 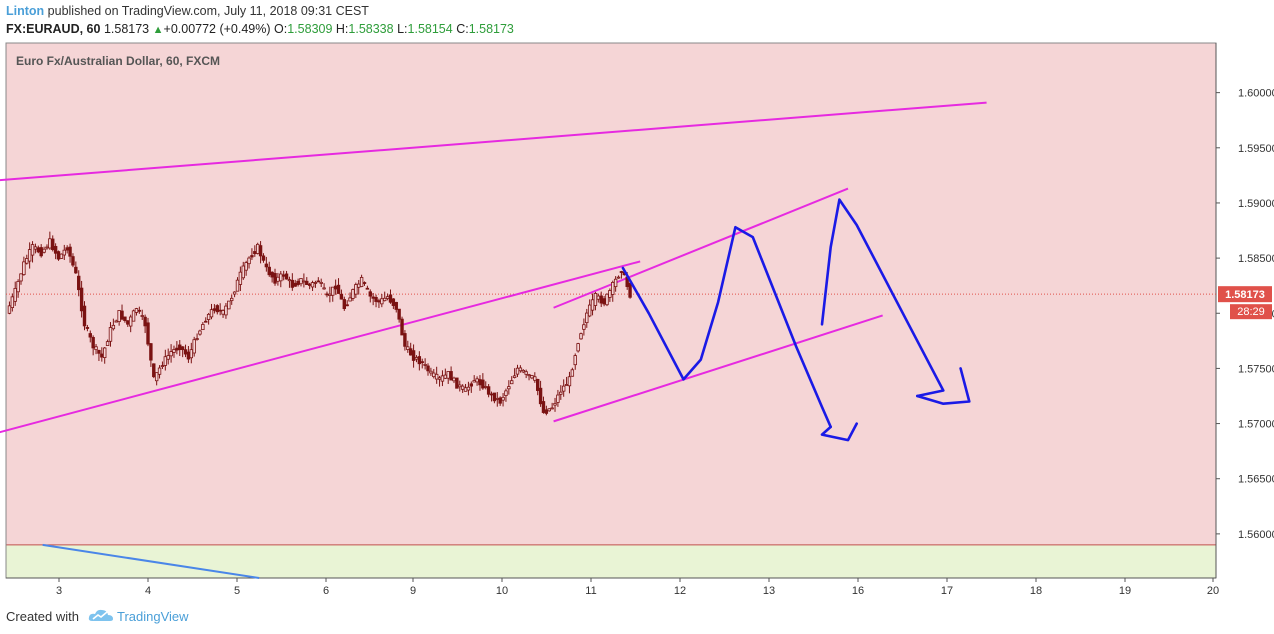 I want to click on channel-line, so click(x=320, y=347).